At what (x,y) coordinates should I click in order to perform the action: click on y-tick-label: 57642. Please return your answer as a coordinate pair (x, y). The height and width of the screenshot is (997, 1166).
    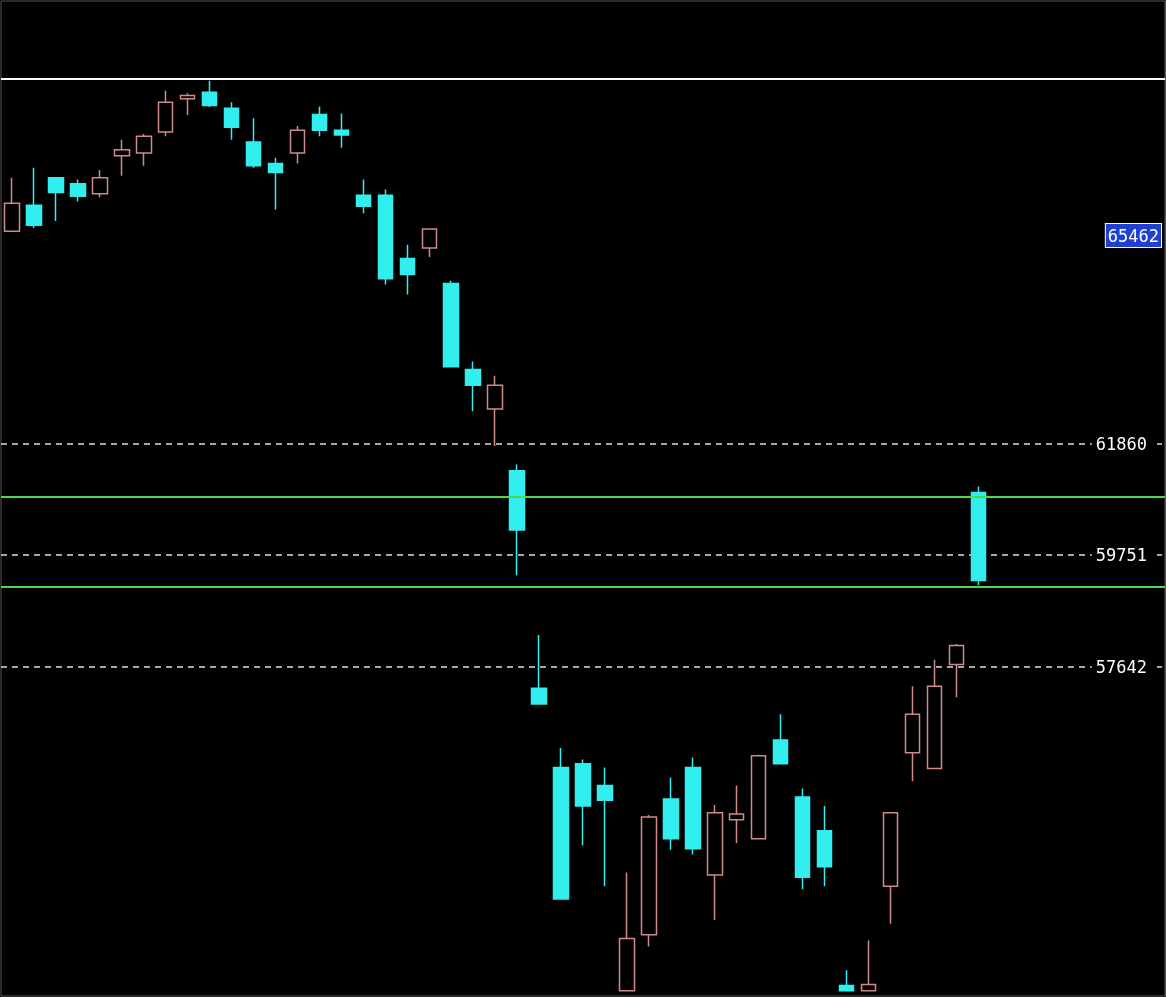
    Looking at the image, I should click on (1121, 666).